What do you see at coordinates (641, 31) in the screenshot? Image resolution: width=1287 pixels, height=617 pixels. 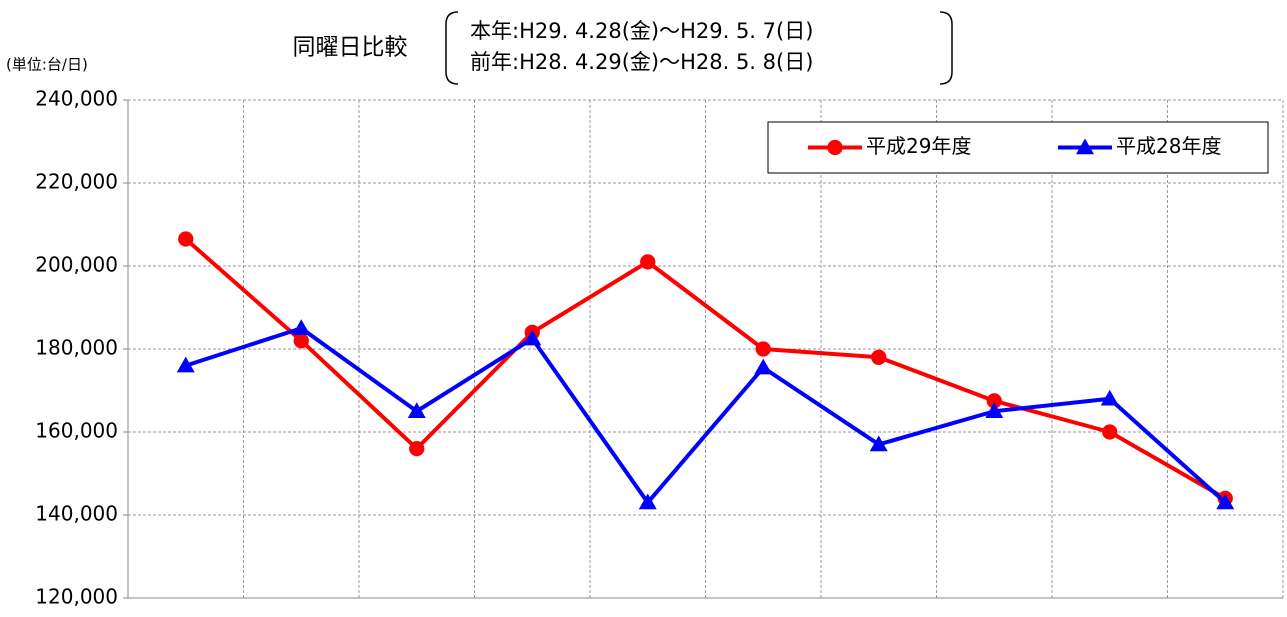 I see `subtitle: 本年:H29. 4.28(金)～H29. 5. 7(日)` at bounding box center [641, 31].